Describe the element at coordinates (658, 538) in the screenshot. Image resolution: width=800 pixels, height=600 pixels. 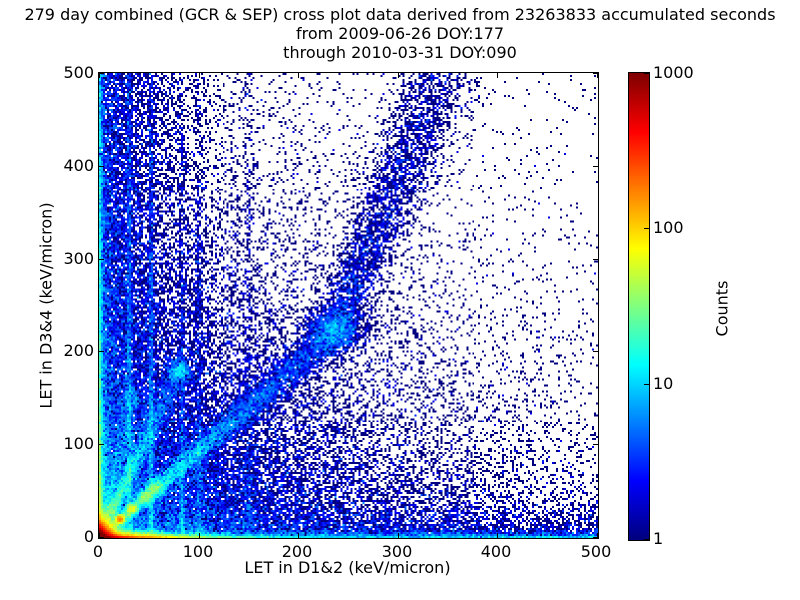
I see `colorbar-tick-label: 1` at that location.